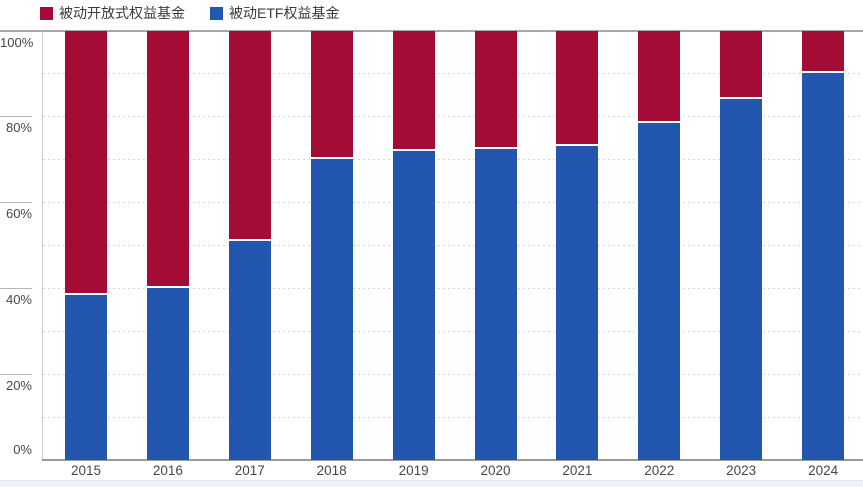  What do you see at coordinates (17, 42) in the screenshot?
I see `y-axis-label-100: 100%` at bounding box center [17, 42].